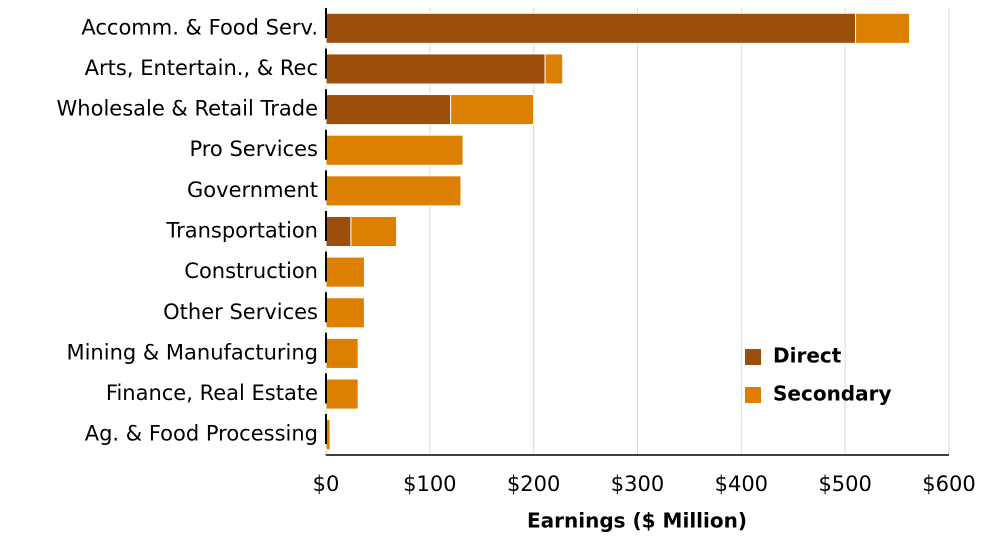  Describe the element at coordinates (948, 484) in the screenshot. I see `x-tick-label: $600` at that location.